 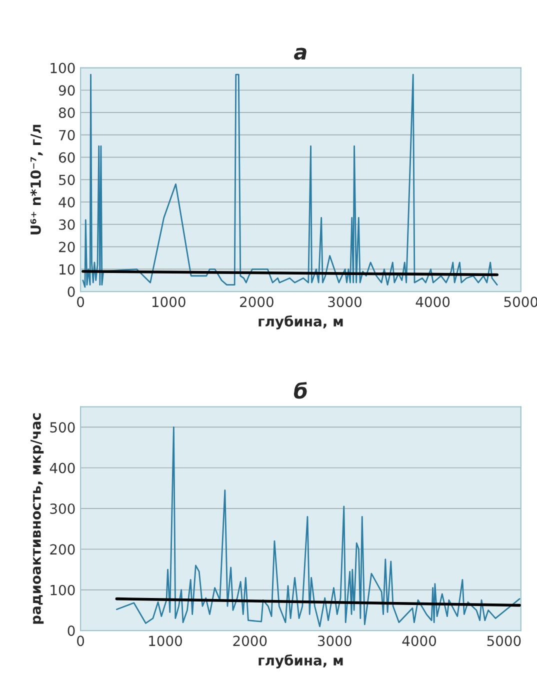 What do you see at coordinates (36, 179) in the screenshot?
I see `y-axis-title: U⁶⁺ n*10⁻⁷, г/л` at bounding box center [36, 179].